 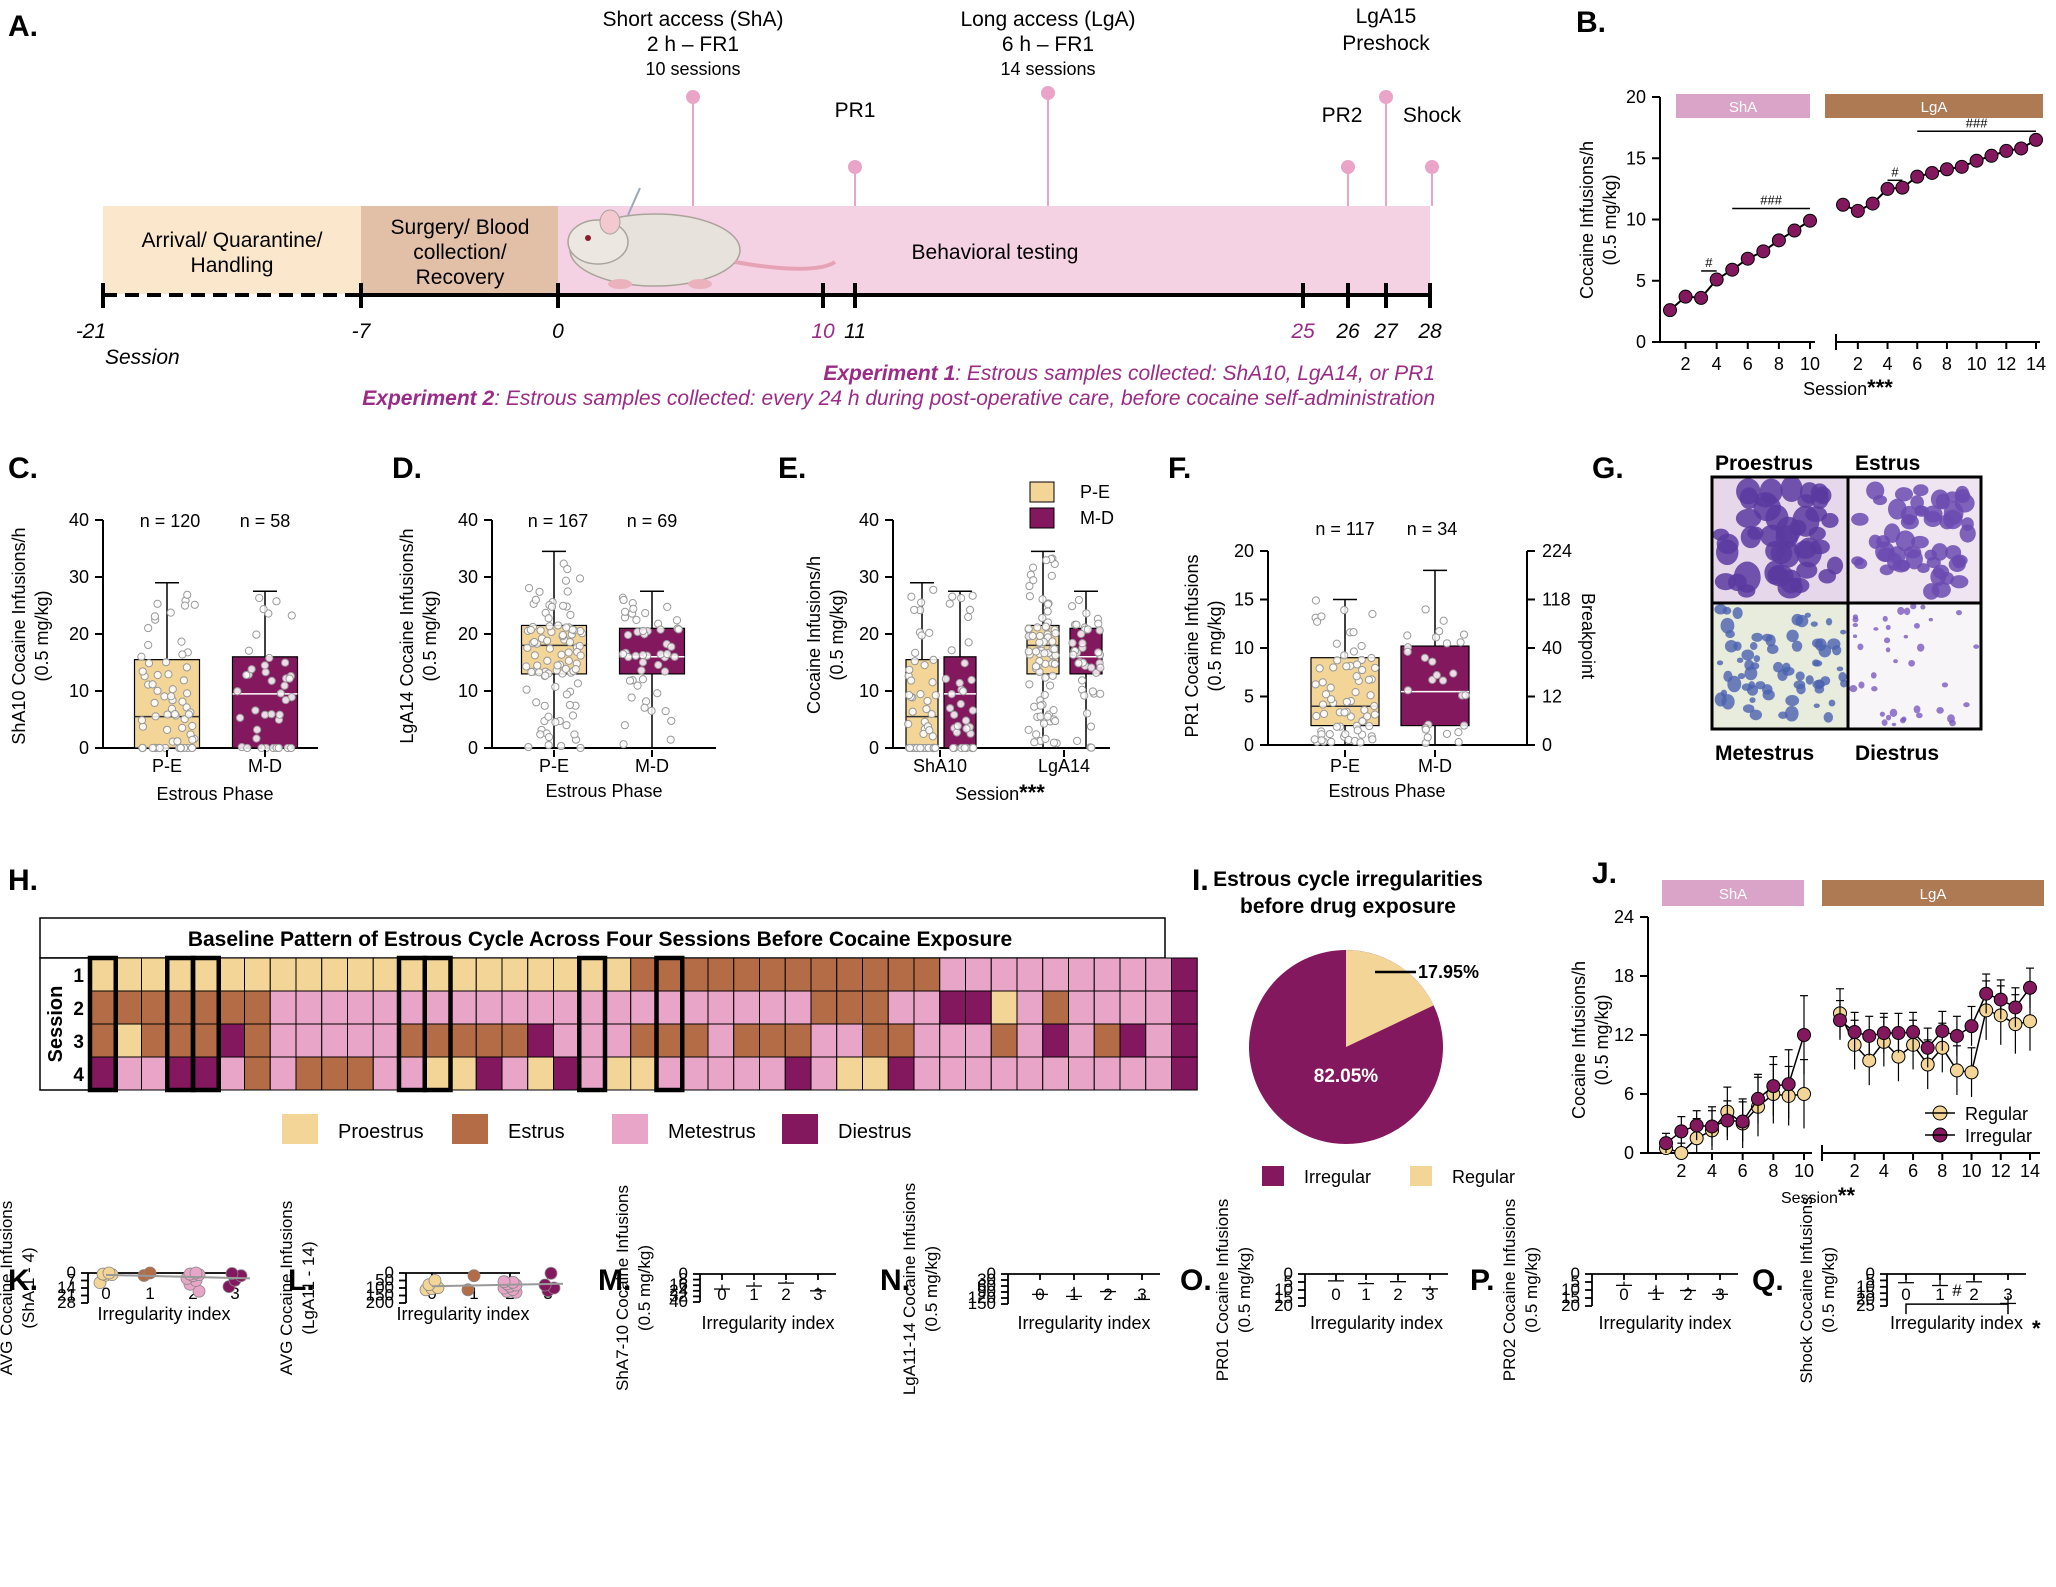 I want to click on f-xlabel: Estrous Phase, so click(x=1386, y=791).